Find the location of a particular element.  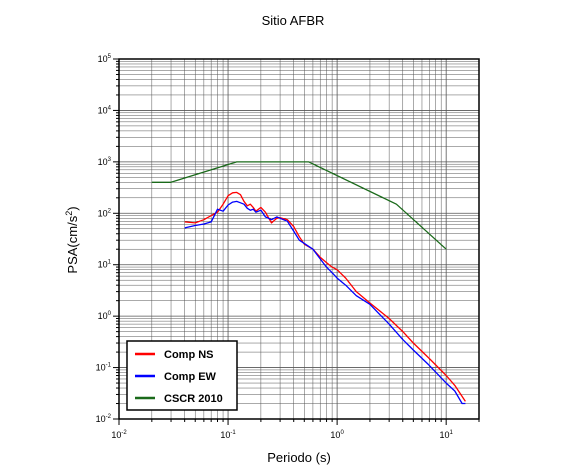

y-axis-title: PSA(cm/s2) is located at coordinates (72, 239).